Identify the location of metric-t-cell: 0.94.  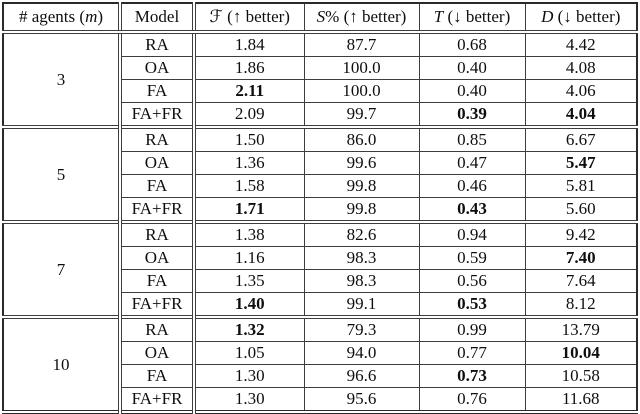
(472, 233).